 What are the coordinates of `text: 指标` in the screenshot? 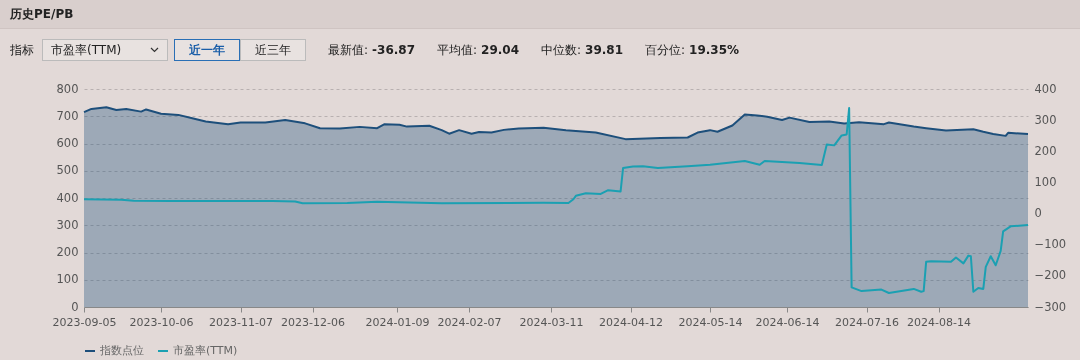 It's located at (22, 50).